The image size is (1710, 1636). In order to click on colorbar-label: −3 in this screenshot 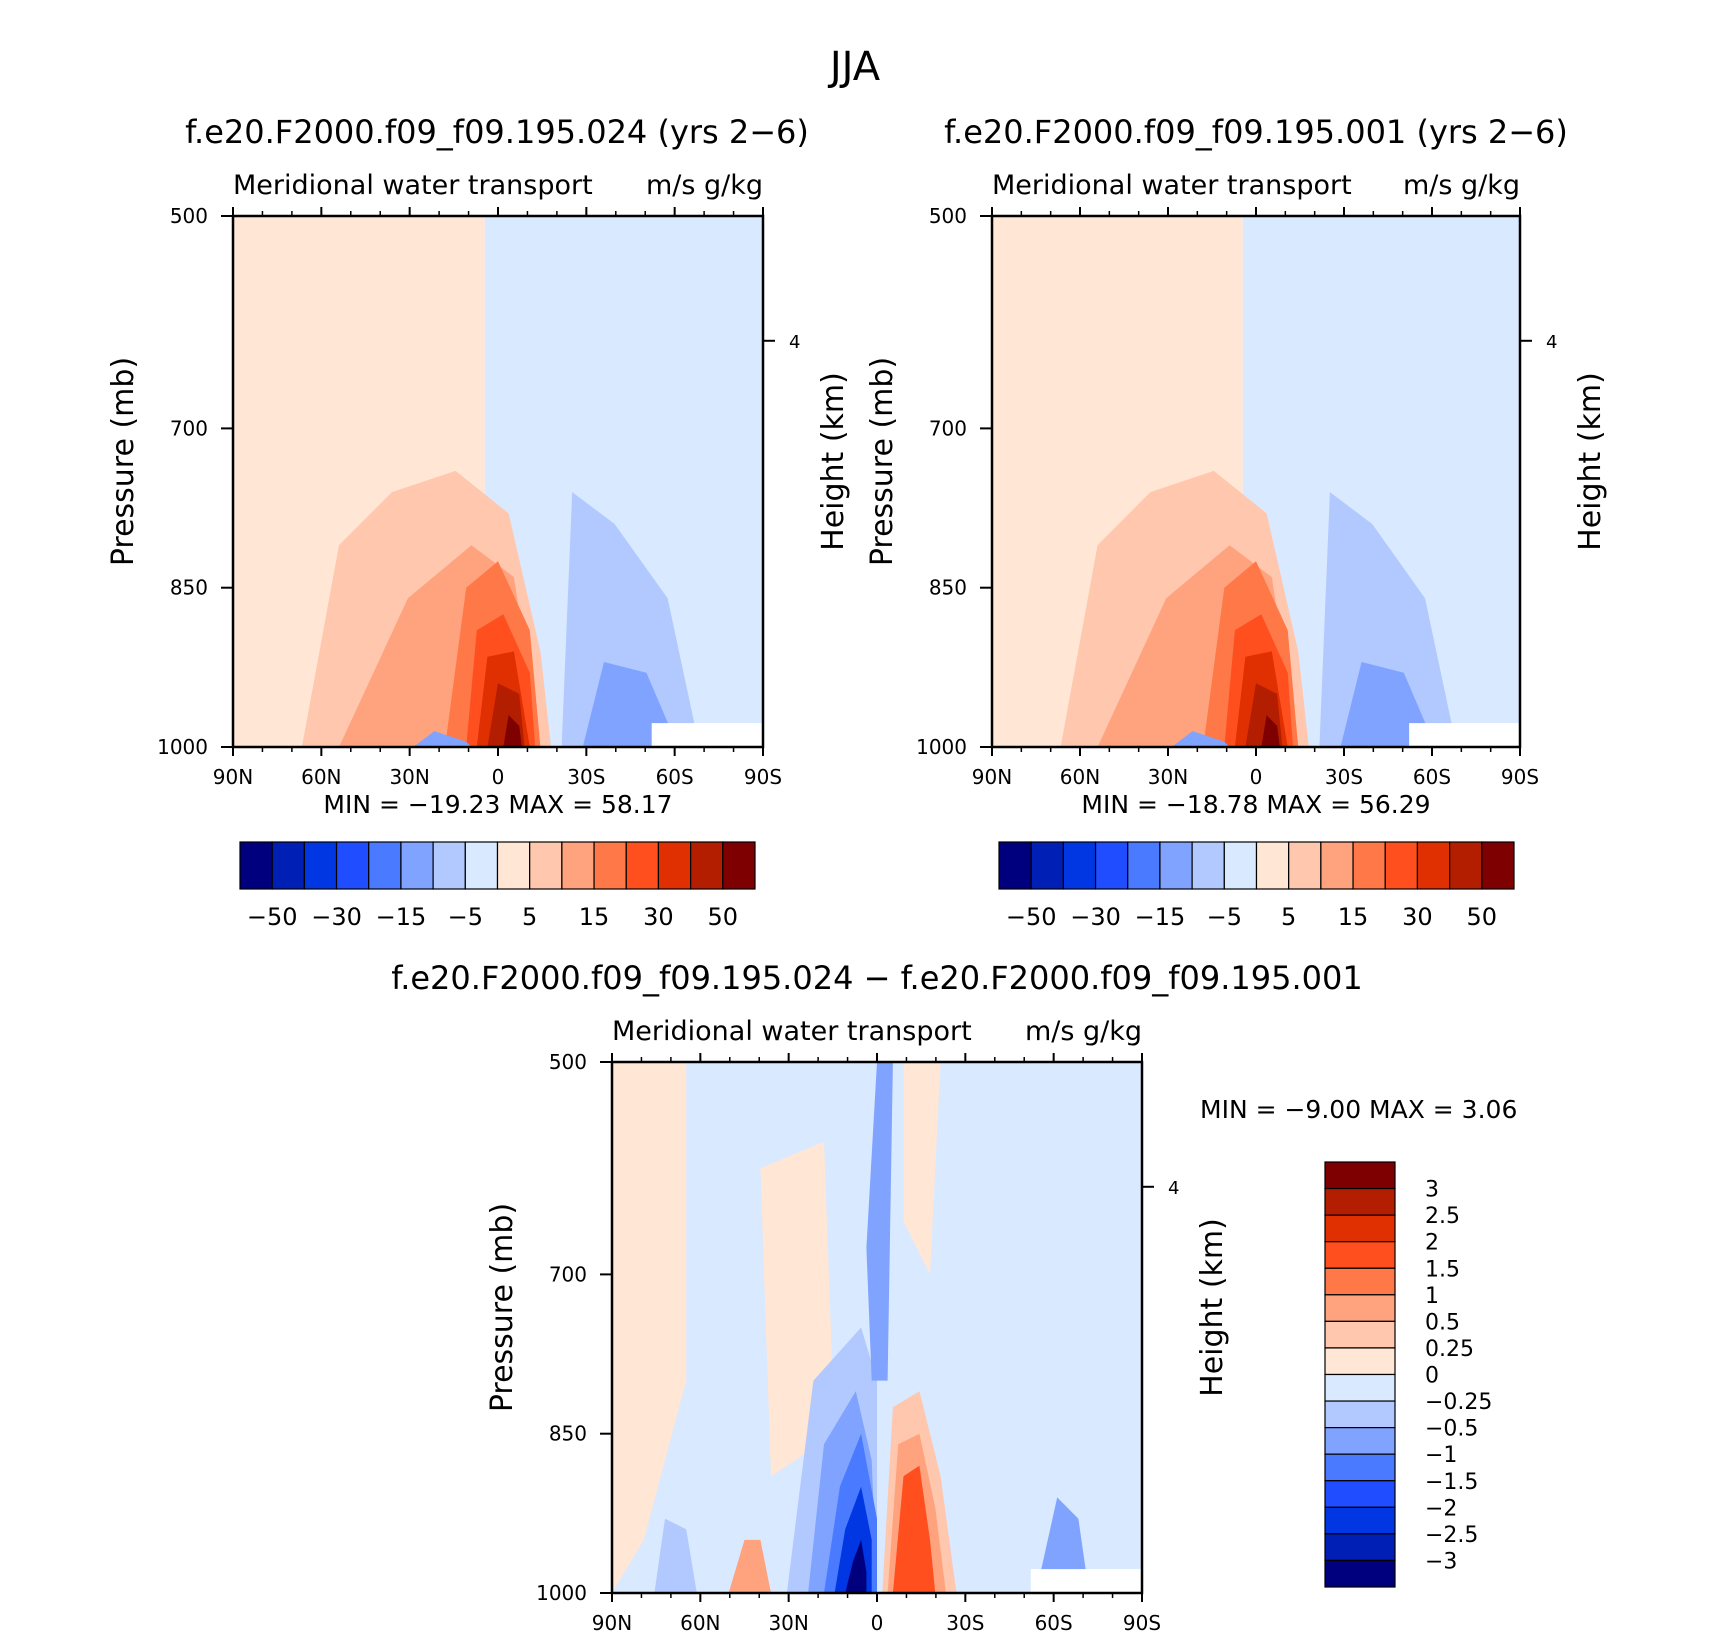, I will do `click(1441, 1561)`.